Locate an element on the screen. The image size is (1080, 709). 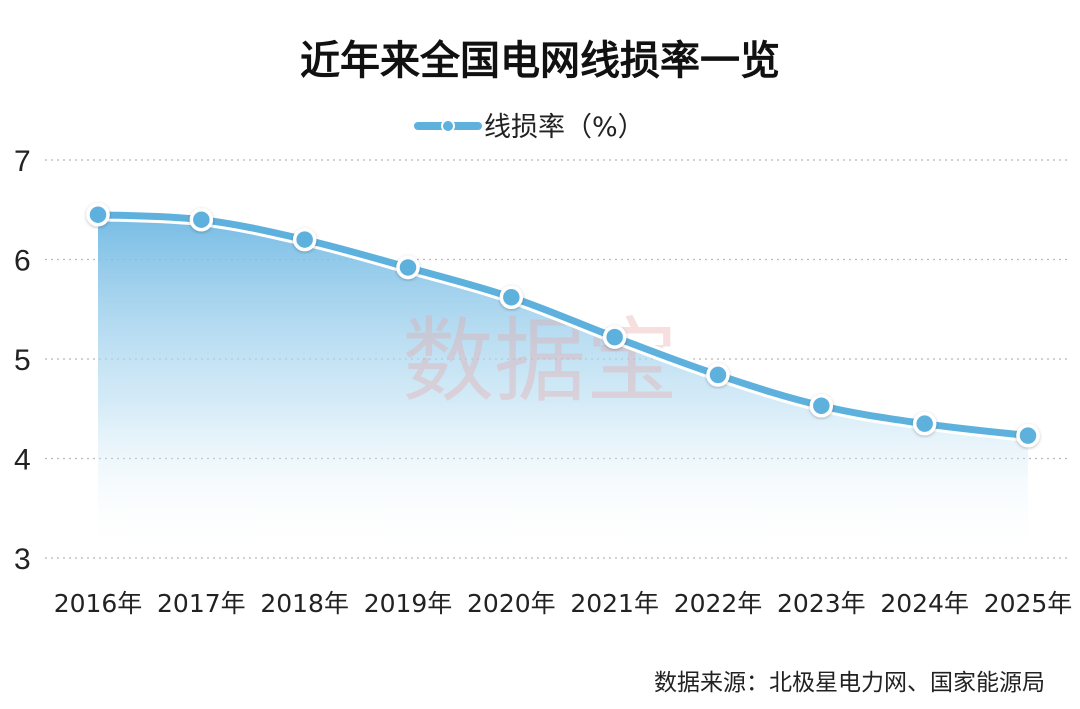
y-tick-label-3: 3 is located at coordinates (22, 559).